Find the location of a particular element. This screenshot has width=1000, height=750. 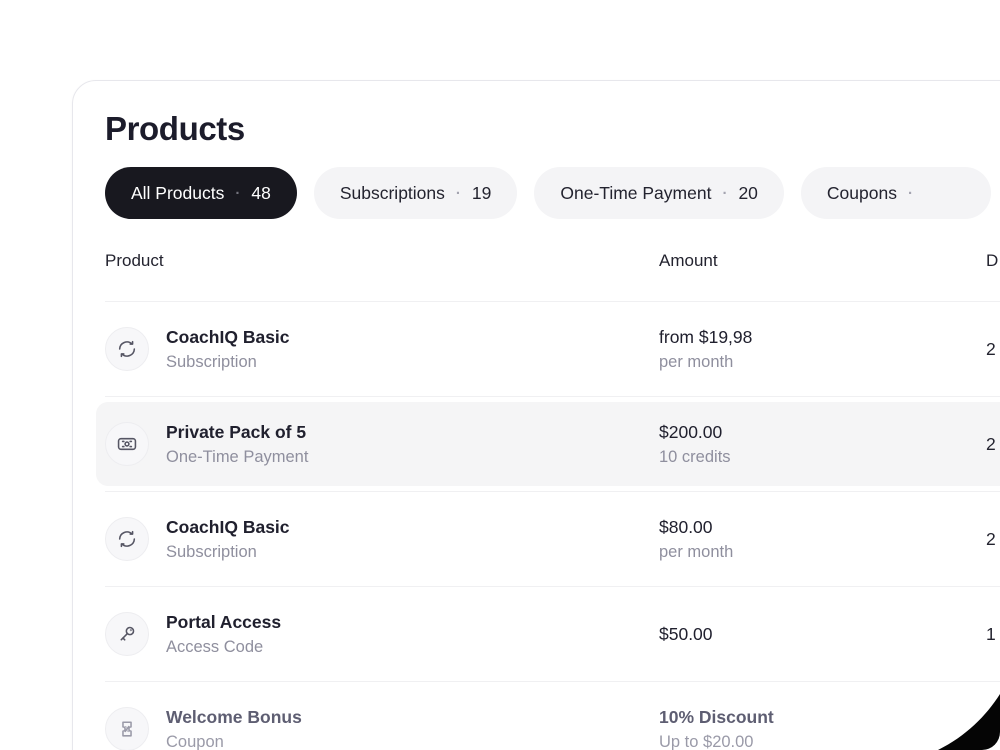

product-name: Welcome Bonus is located at coordinates (234, 716).